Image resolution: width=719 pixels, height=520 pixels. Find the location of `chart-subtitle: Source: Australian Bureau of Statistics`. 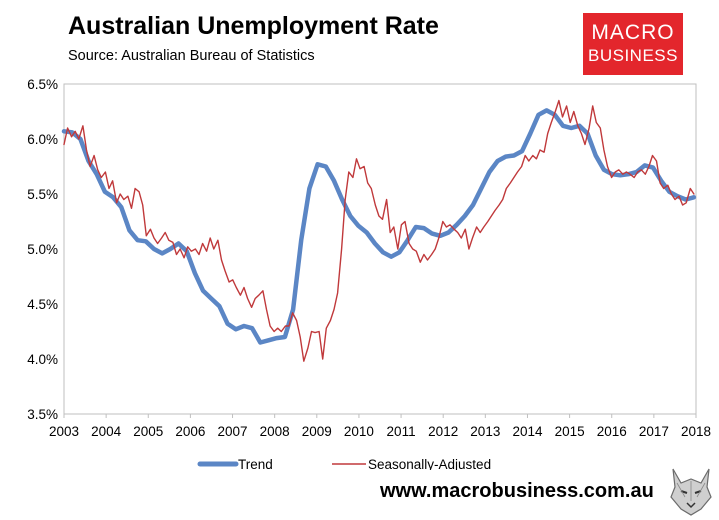

chart-subtitle: Source: Australian Bureau of Statistics is located at coordinates (191, 56).